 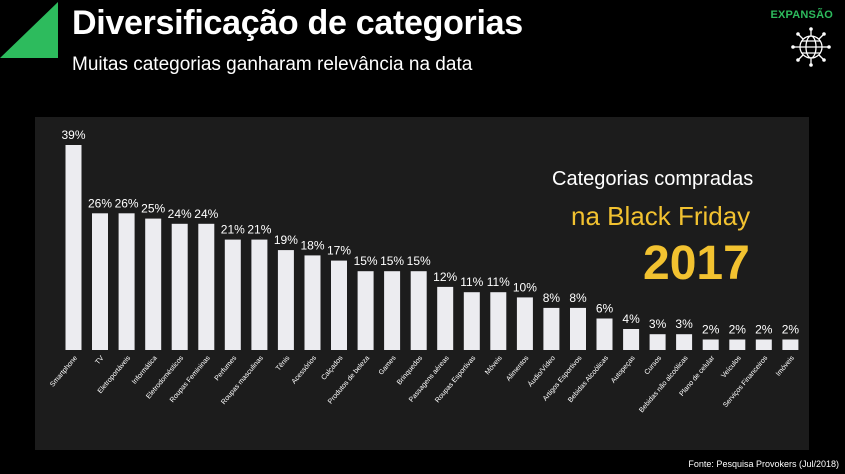 I want to click on category-label: Áudio/Vídeo, so click(x=541, y=370).